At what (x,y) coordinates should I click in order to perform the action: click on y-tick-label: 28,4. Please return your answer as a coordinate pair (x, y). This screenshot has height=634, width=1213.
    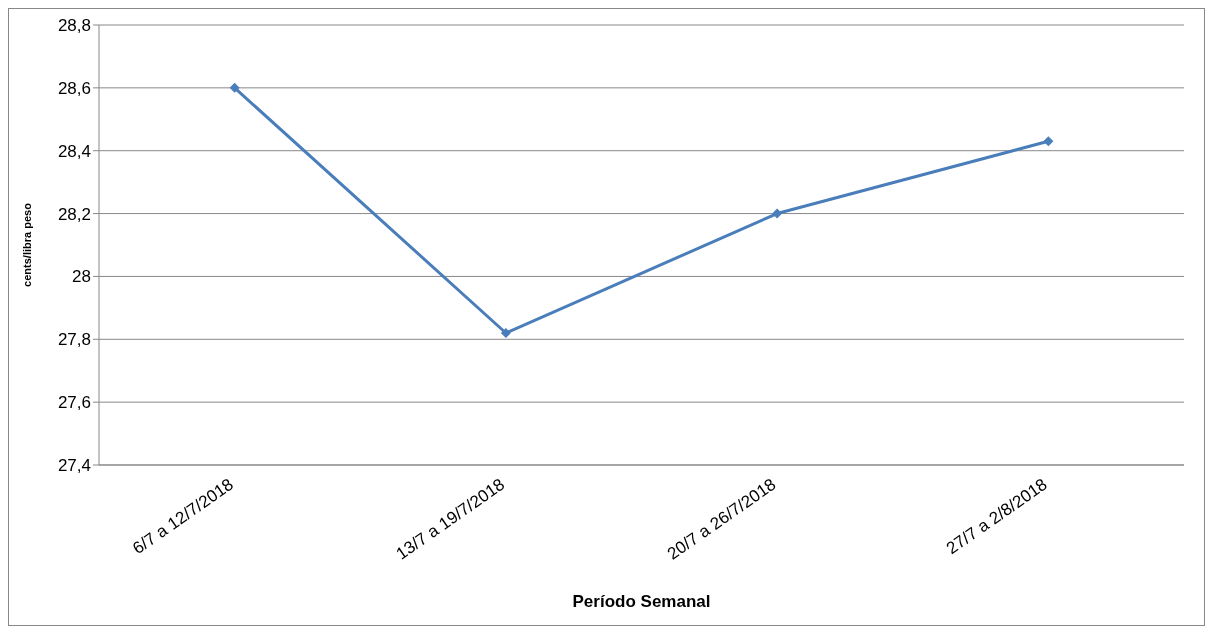
    Looking at the image, I should click on (74, 151).